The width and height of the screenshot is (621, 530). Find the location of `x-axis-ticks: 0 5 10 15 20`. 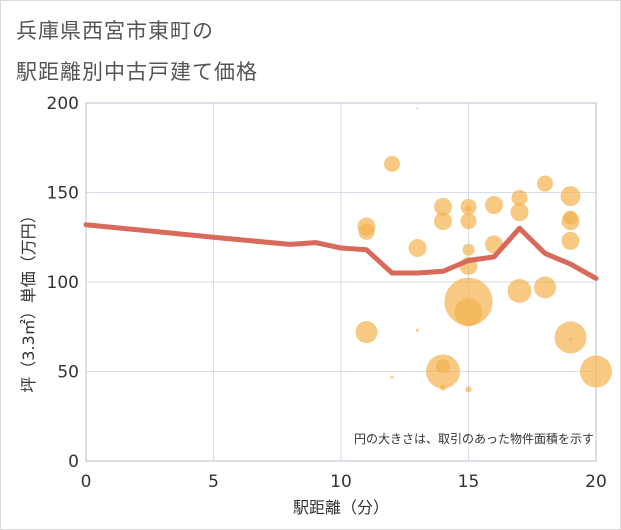

x-axis-ticks: 0 5 10 15 20 is located at coordinates (344, 482).